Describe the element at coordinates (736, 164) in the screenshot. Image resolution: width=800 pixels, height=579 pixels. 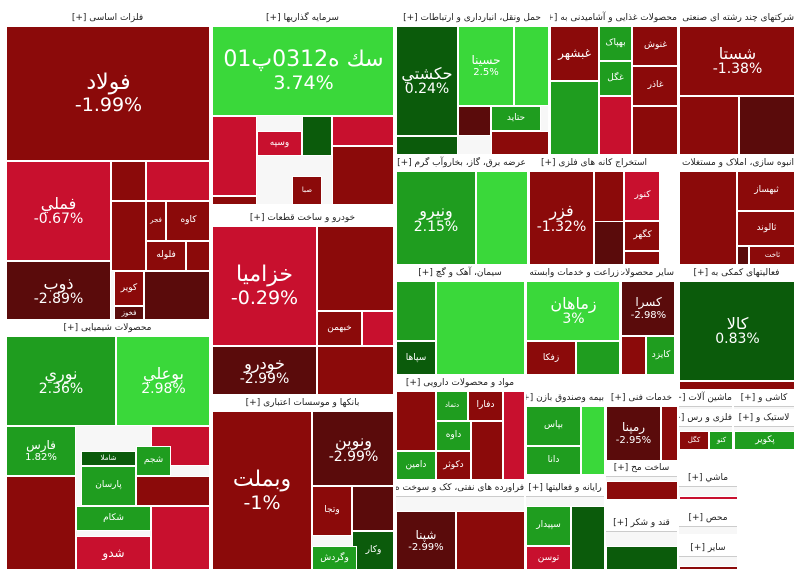
I see `sector-title: انبوه سازی، املاک و مستغلات [+]` at that location.